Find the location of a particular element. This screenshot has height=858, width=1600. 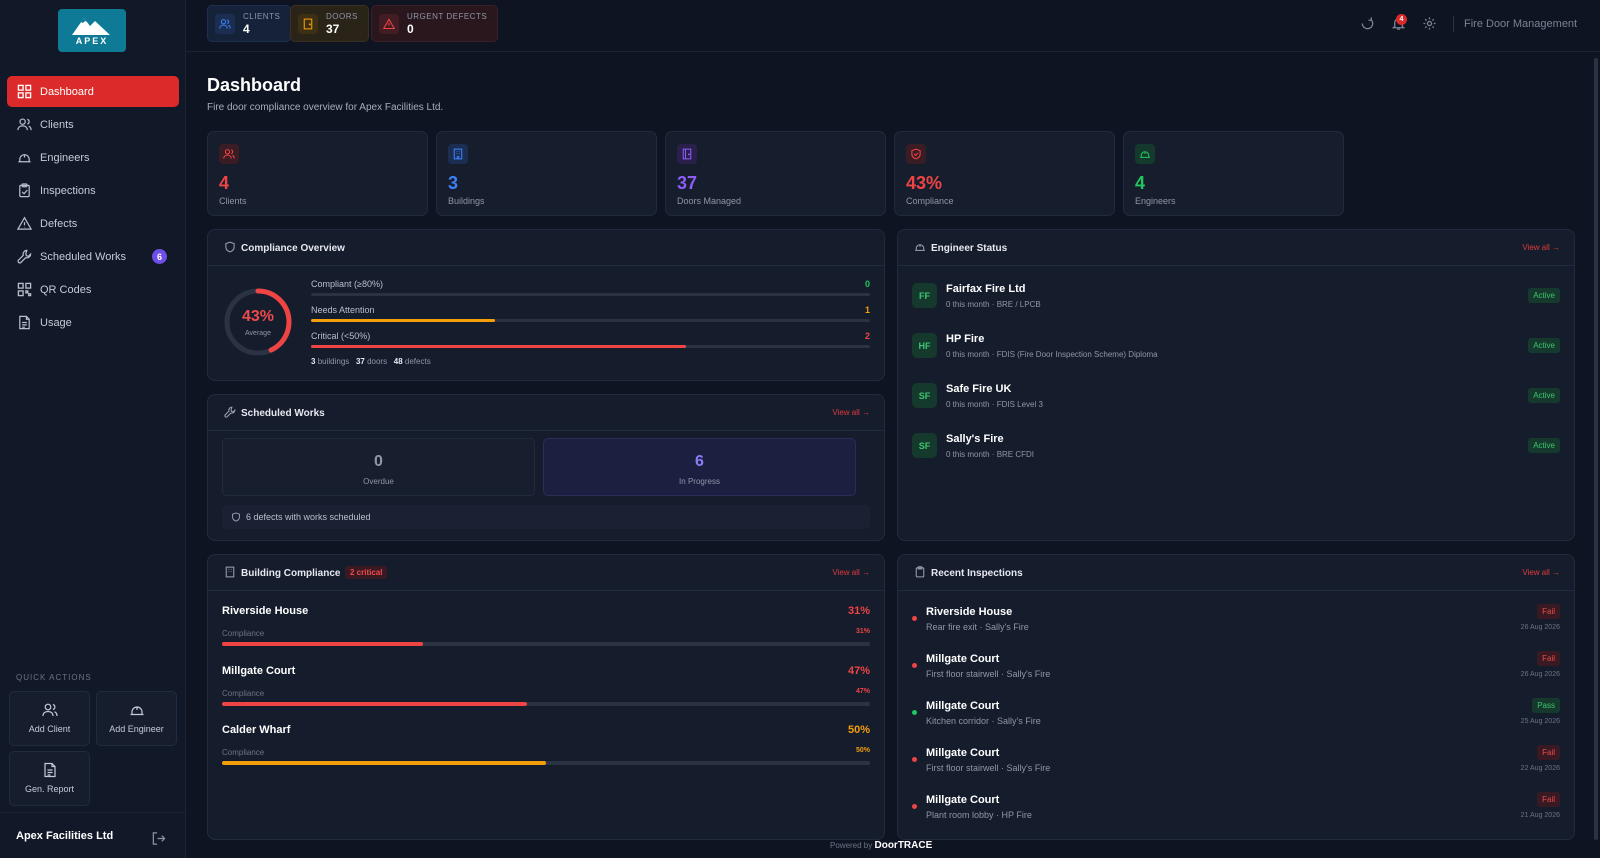

overdue-box: 0 Overdue is located at coordinates (378, 467).